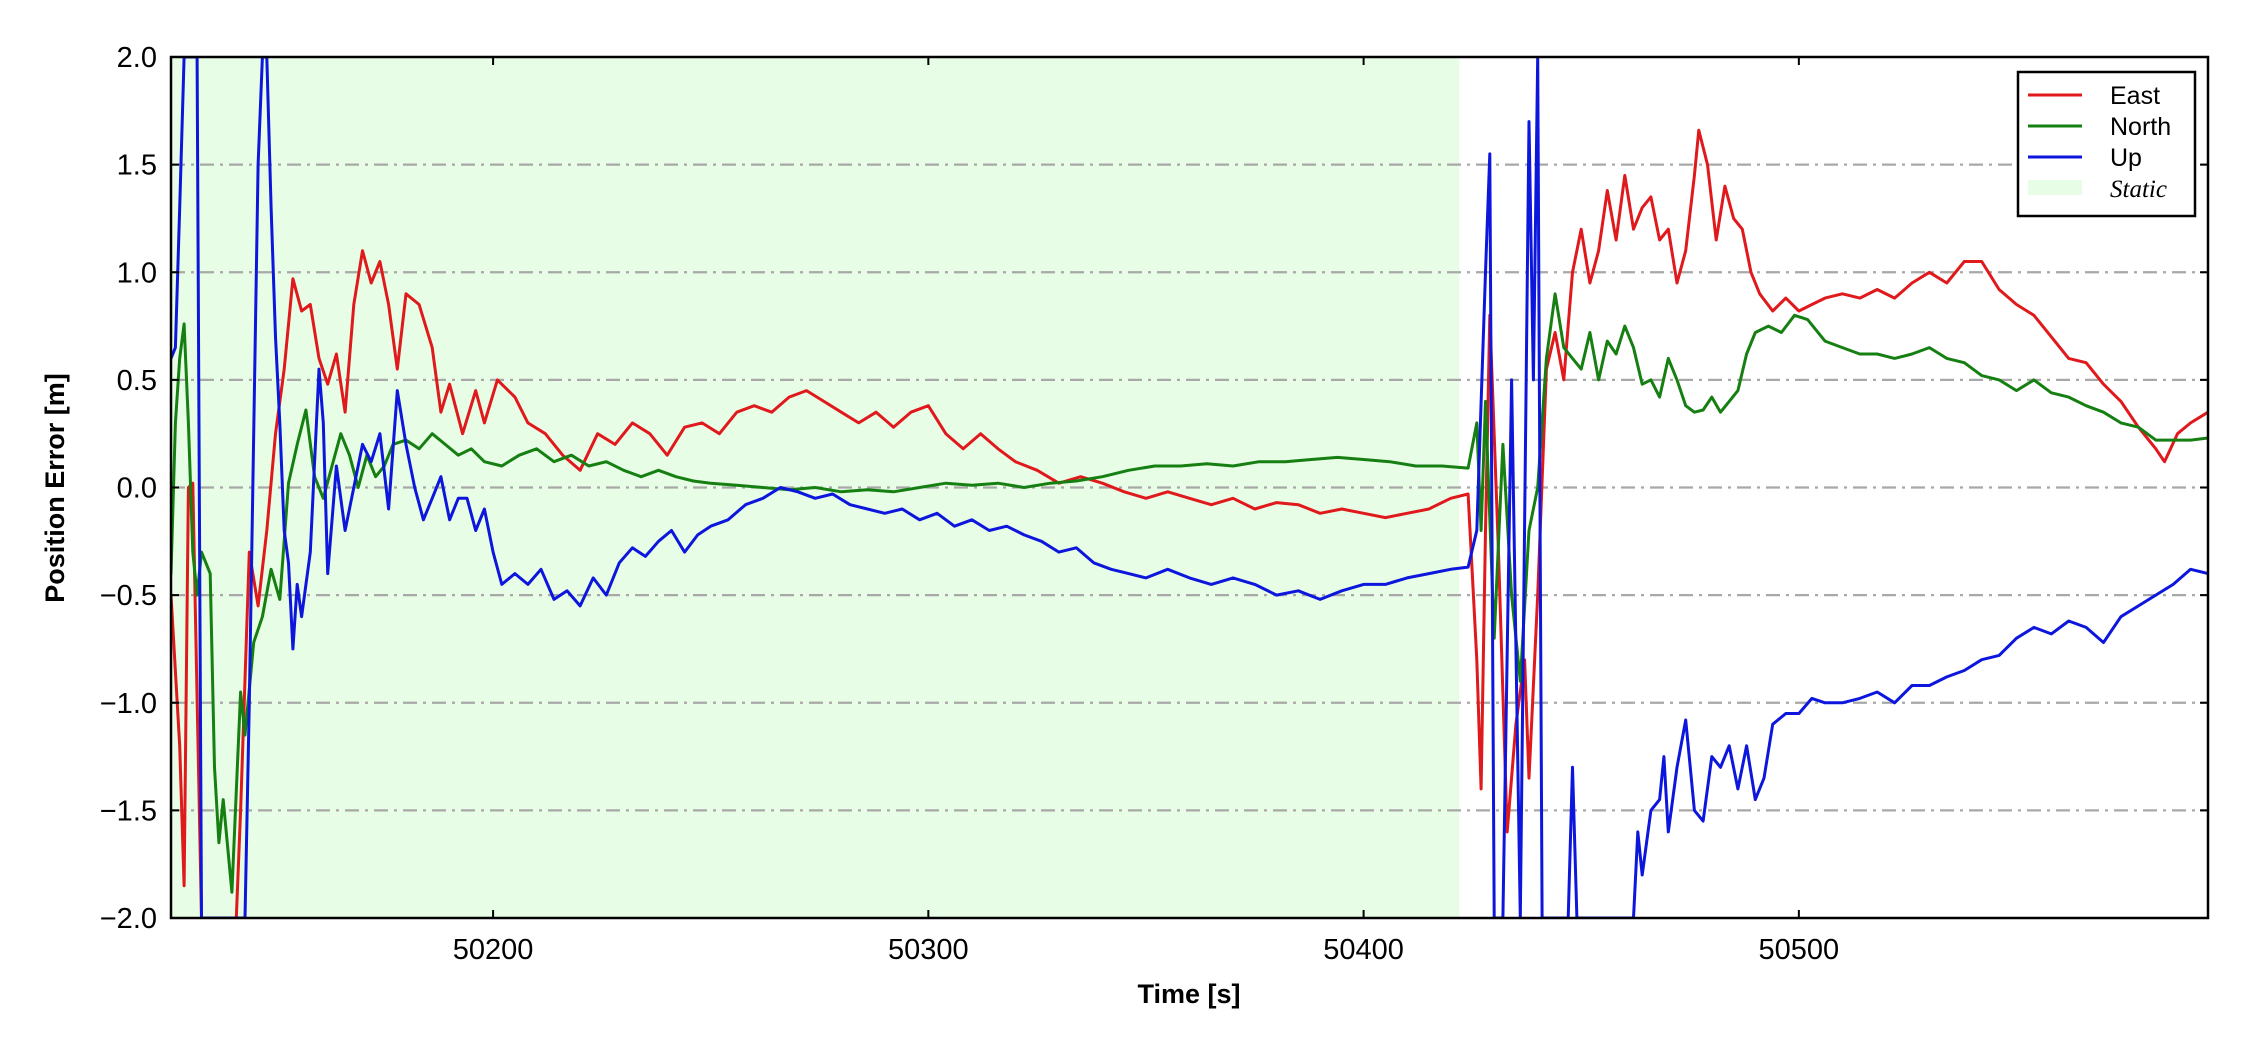 The width and height of the screenshot is (2250, 1050). Describe the element at coordinates (137, 489) in the screenshot. I see `y-tick-label: 0.0` at that location.